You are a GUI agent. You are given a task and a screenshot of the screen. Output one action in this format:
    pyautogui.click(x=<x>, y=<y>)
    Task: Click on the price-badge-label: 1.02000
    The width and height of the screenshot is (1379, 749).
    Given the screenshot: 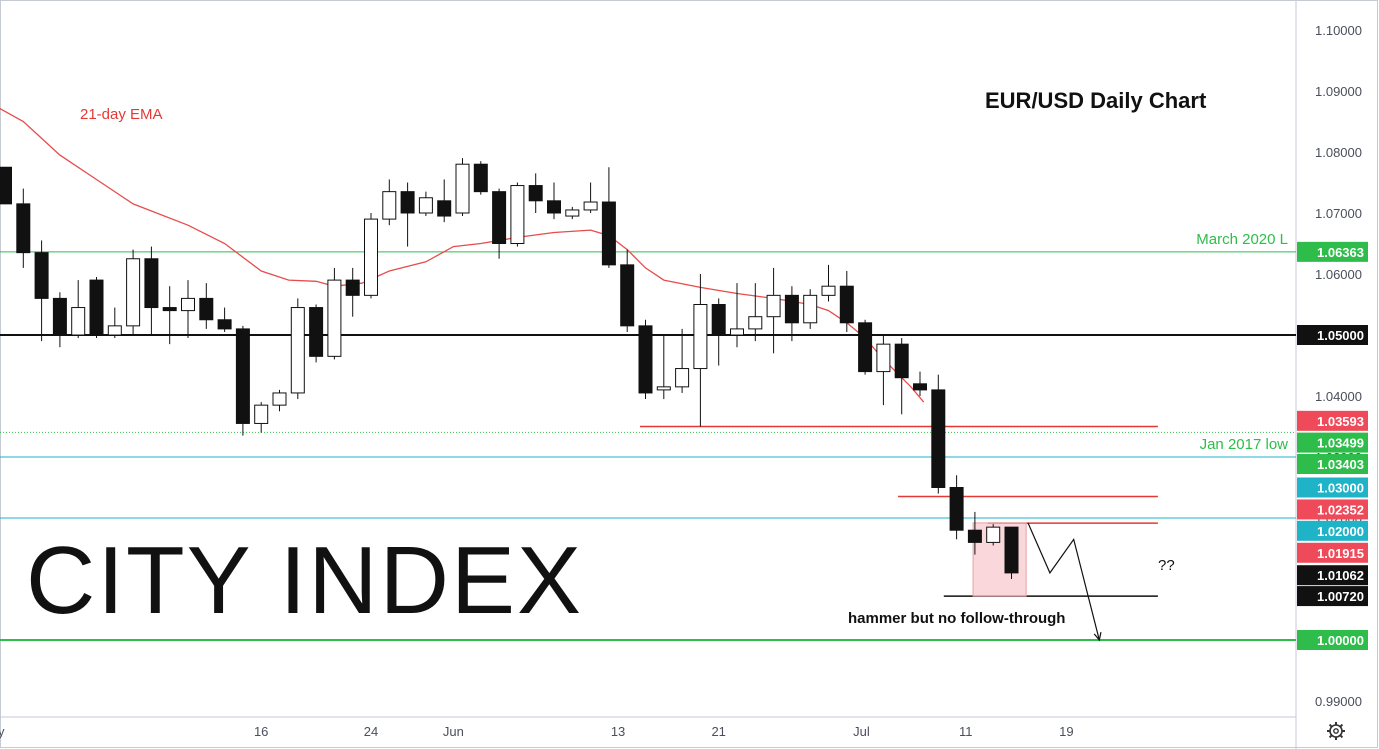 What is the action you would take?
    pyautogui.click(x=1340, y=531)
    